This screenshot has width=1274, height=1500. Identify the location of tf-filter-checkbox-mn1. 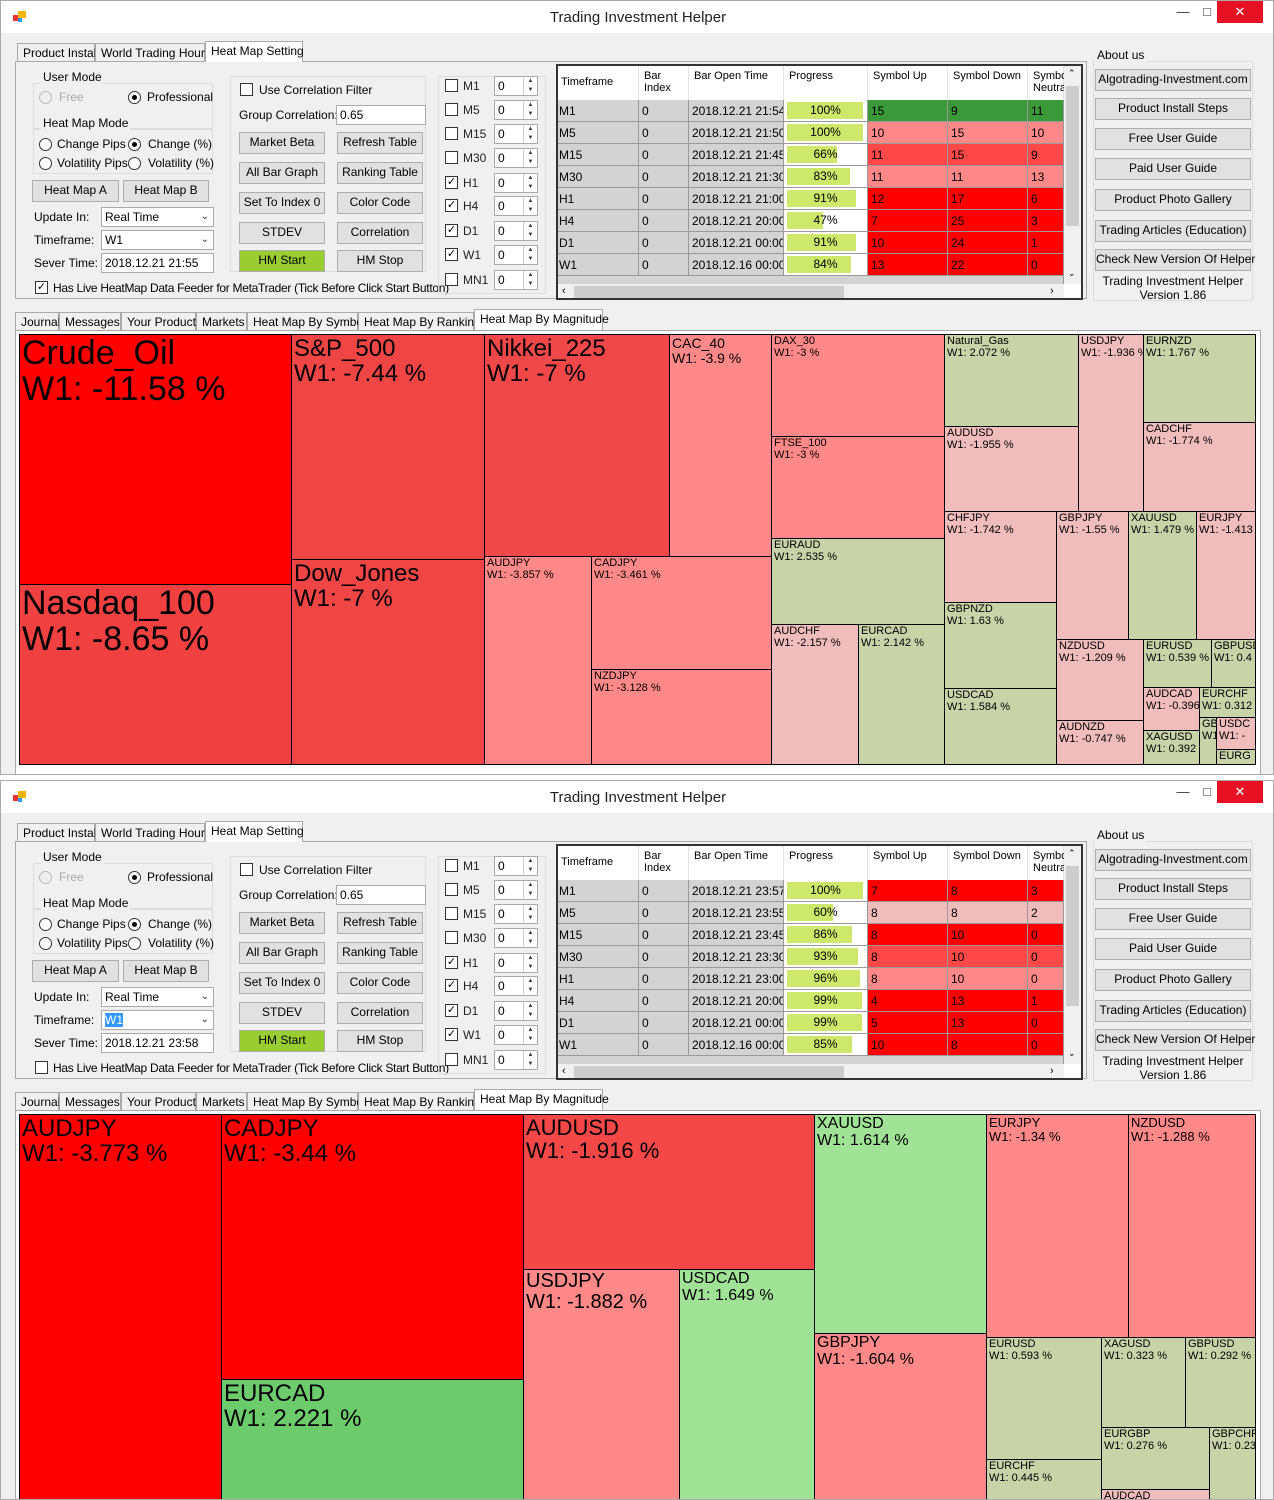
(451, 279).